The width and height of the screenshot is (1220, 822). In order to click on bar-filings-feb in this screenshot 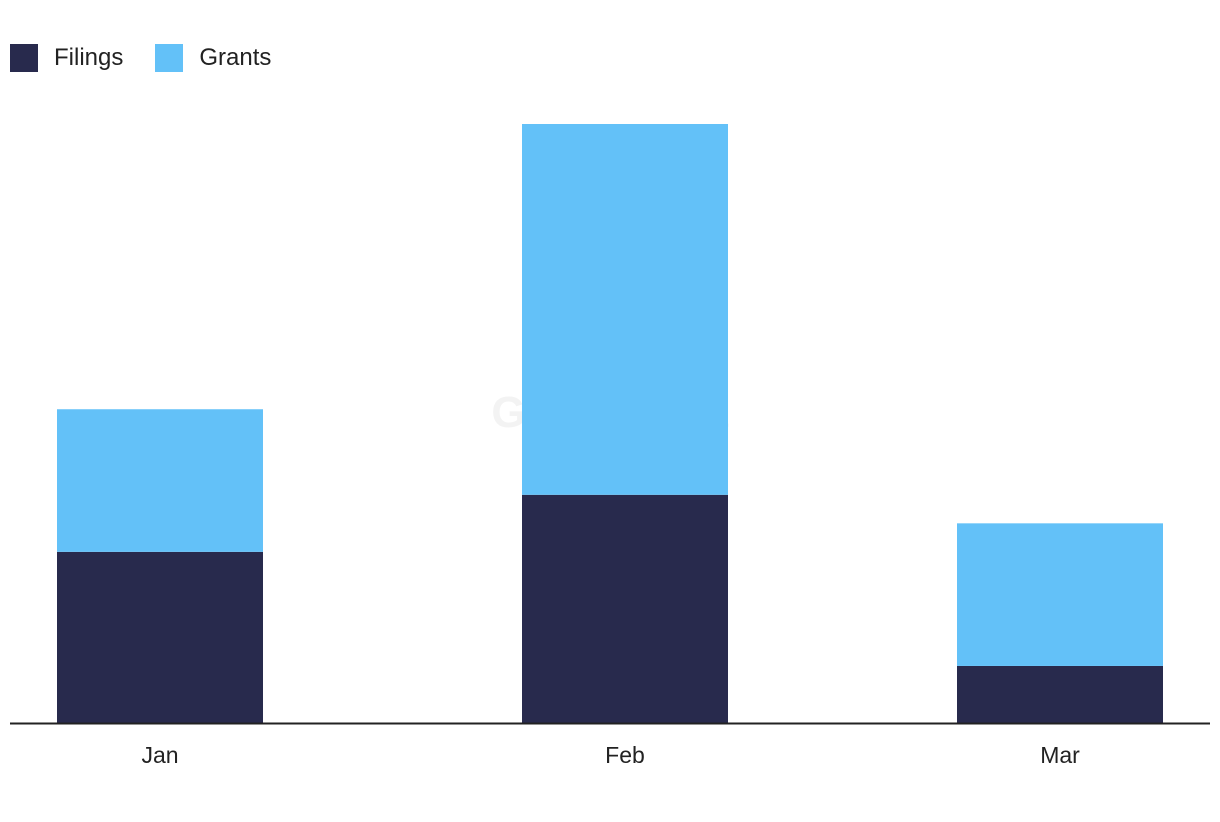, I will do `click(625, 608)`.